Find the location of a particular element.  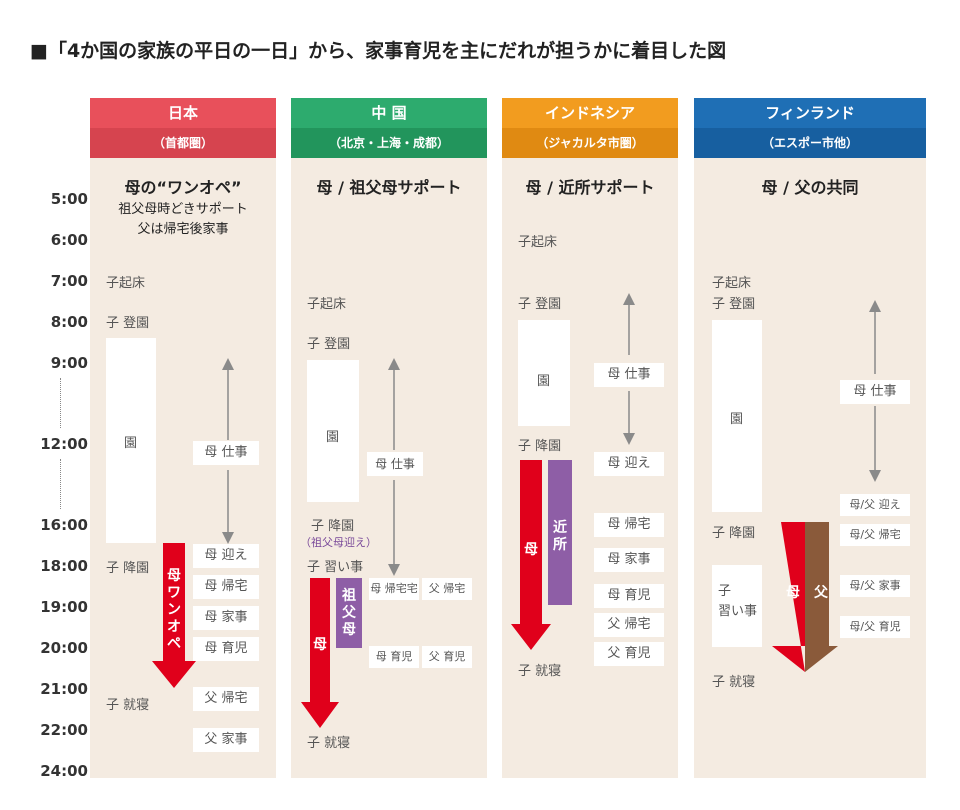

time-label: 6:00 is located at coordinates (69, 240).